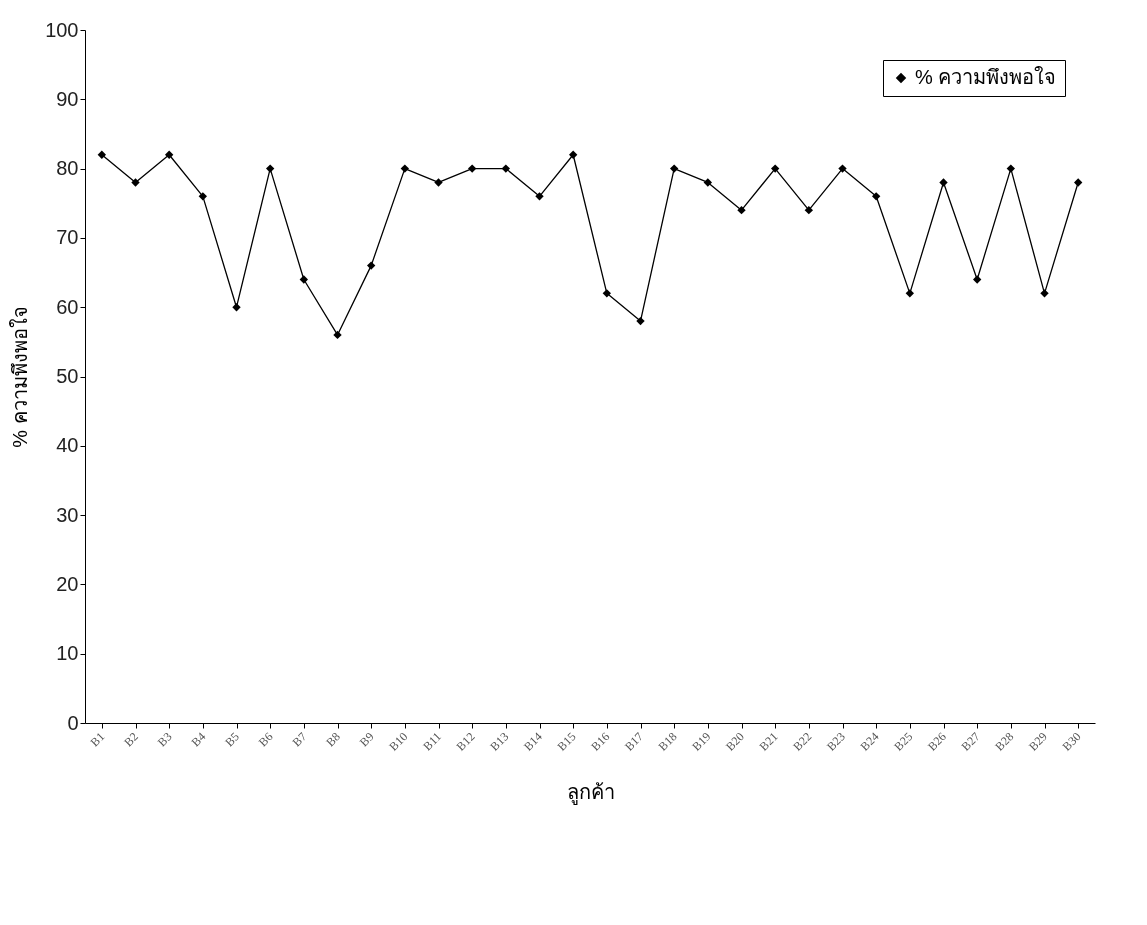 The width and height of the screenshot is (1147, 925). I want to click on x-tick-label: B7, so click(299, 739).